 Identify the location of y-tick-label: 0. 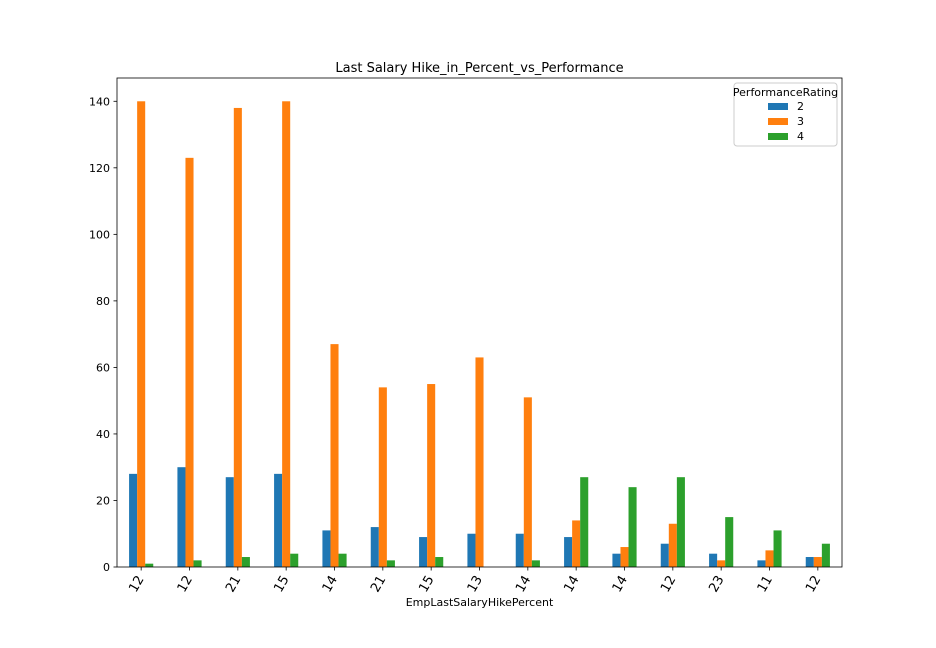
(106, 567).